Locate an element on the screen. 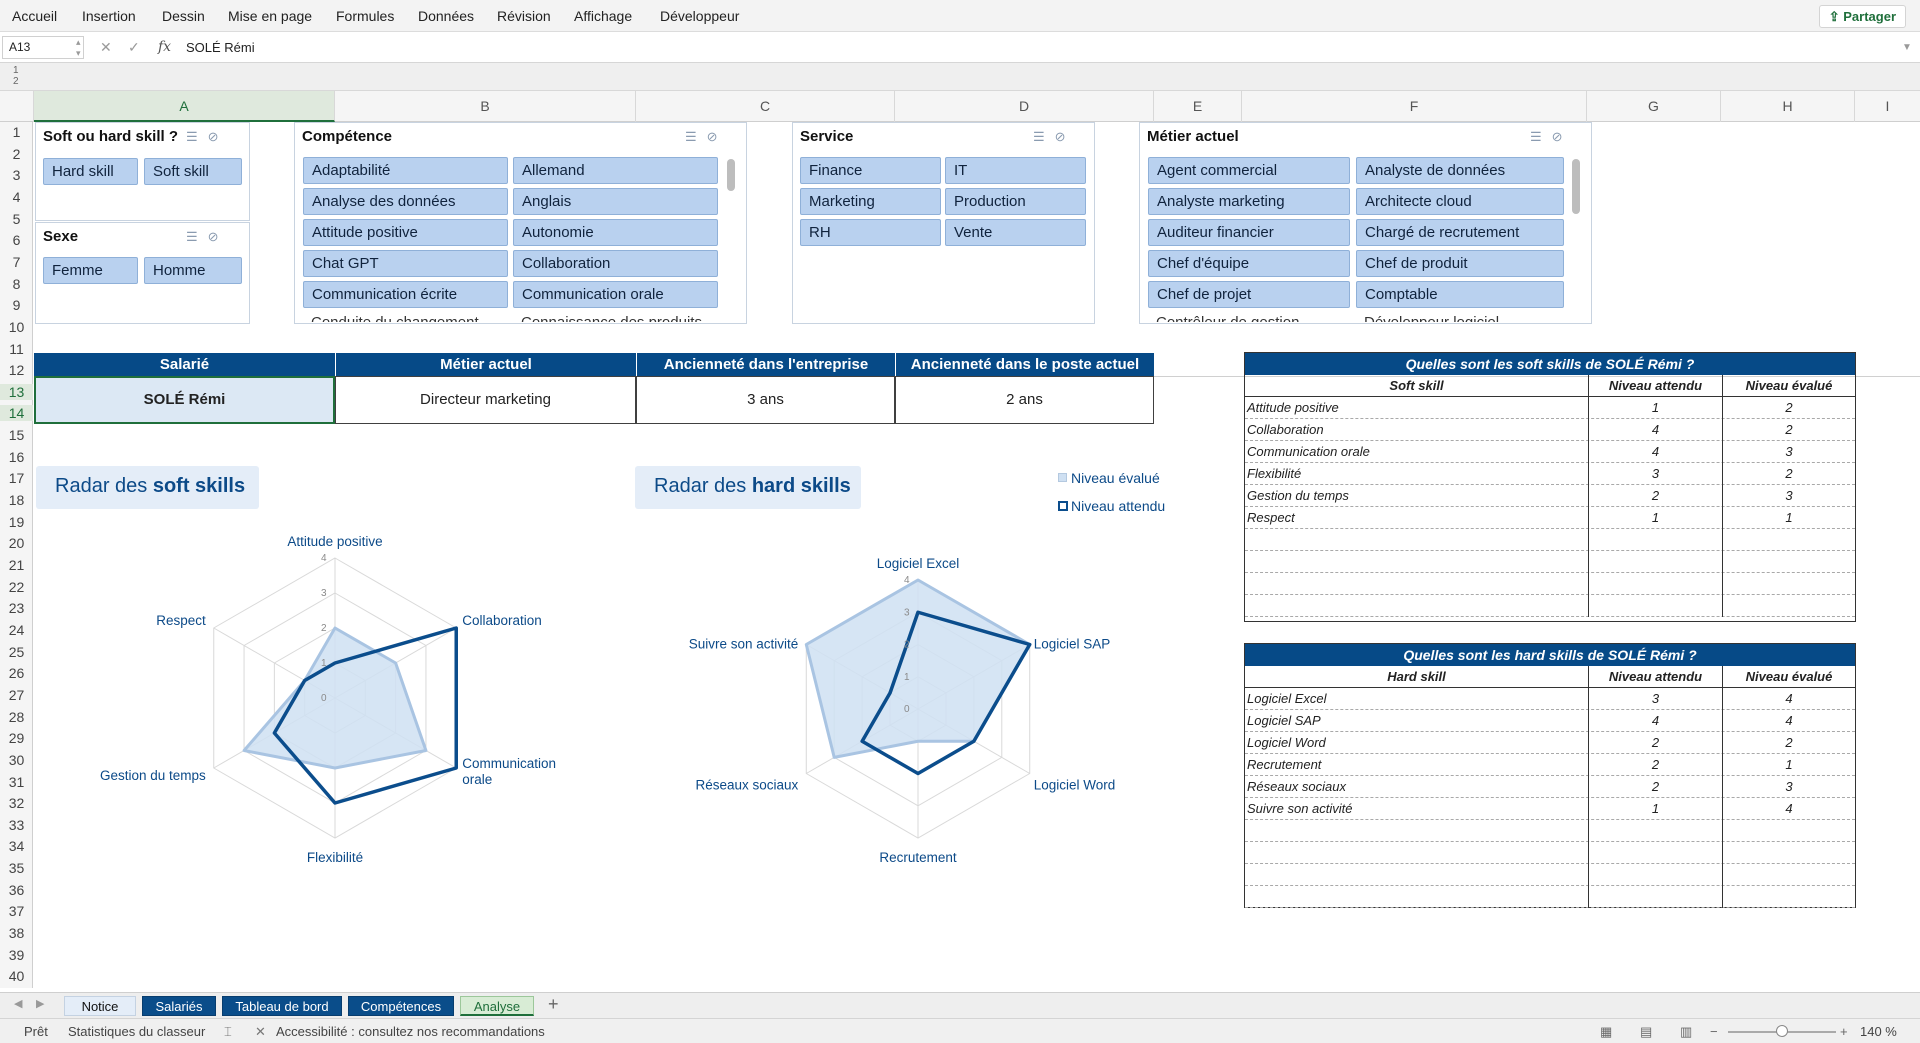 This screenshot has height=1043, width=1920. series-expected is located at coordinates (946, 693).